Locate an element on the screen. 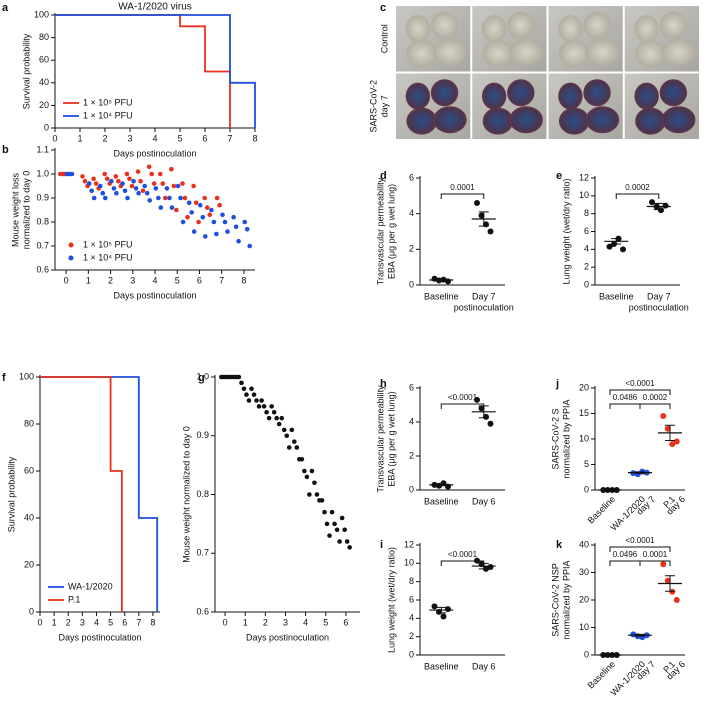 The height and width of the screenshot is (723, 706). x-tick-label: Day 7 is located at coordinates (484, 296).